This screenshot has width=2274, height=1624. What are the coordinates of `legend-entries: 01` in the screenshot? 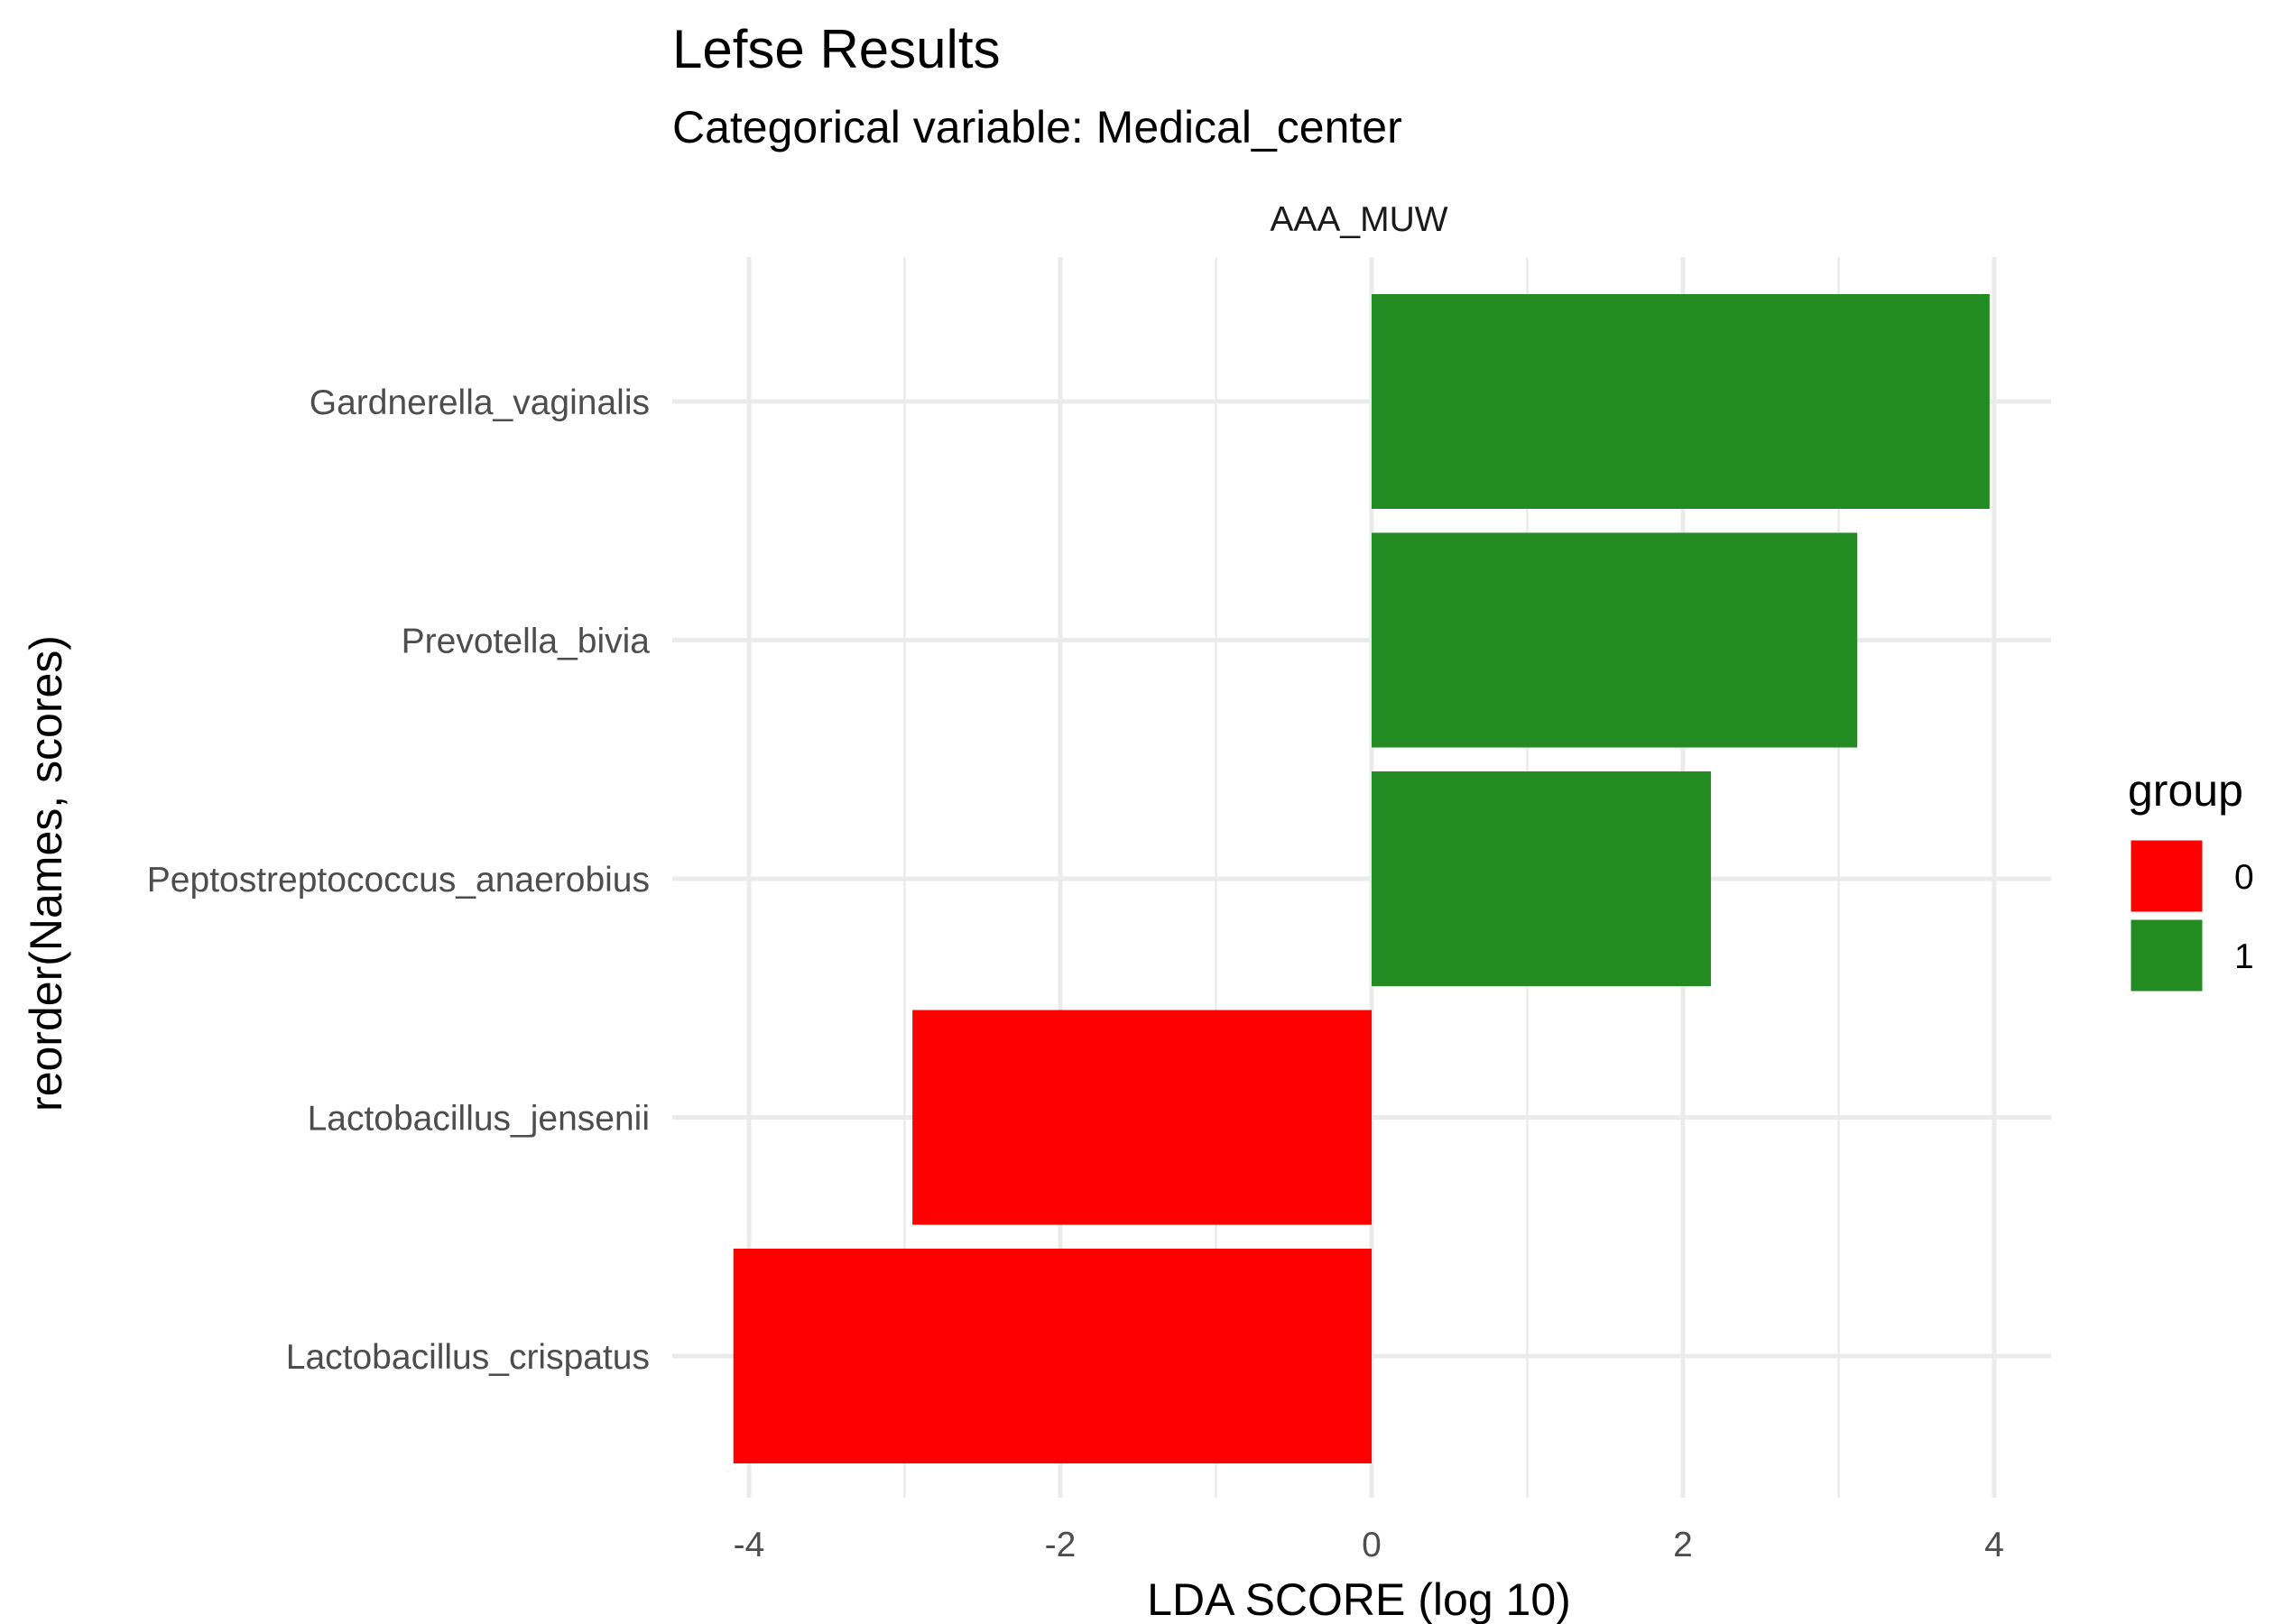 It's located at (2191, 916).